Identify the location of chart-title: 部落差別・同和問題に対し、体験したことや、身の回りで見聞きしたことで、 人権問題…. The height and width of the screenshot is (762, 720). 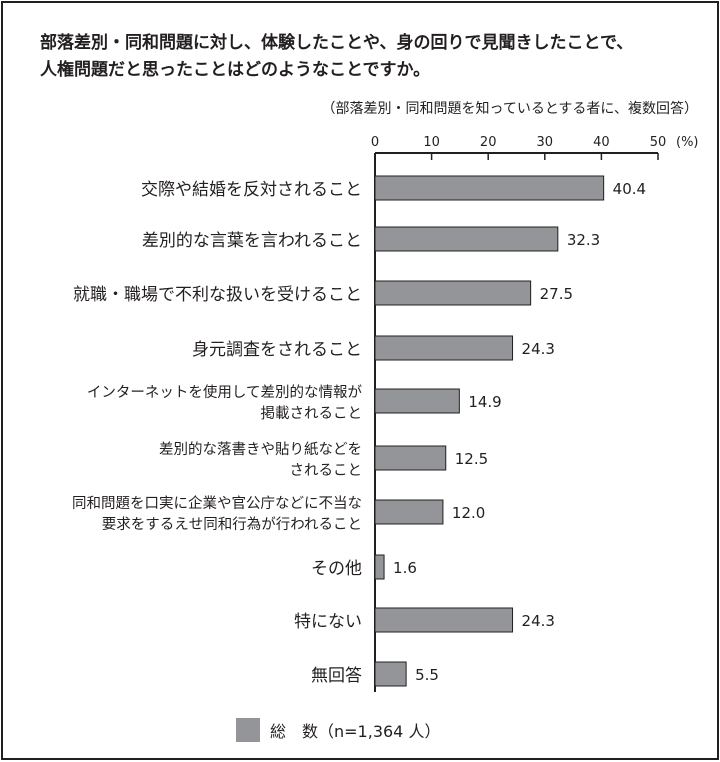
(336, 57).